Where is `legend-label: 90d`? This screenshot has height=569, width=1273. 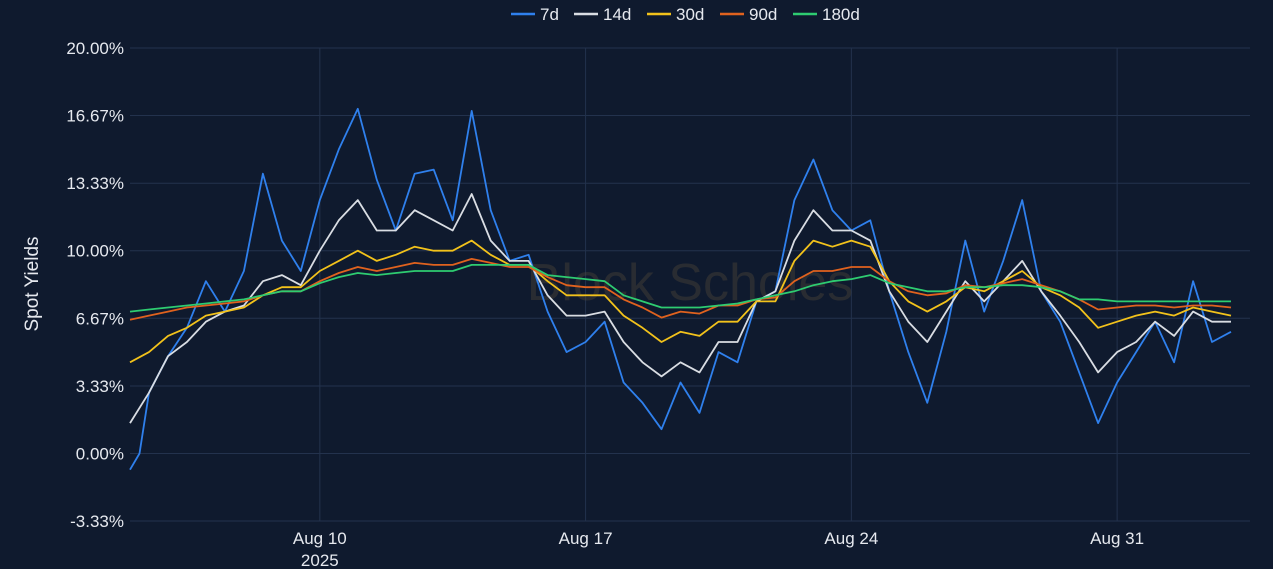
legend-label: 90d is located at coordinates (763, 14).